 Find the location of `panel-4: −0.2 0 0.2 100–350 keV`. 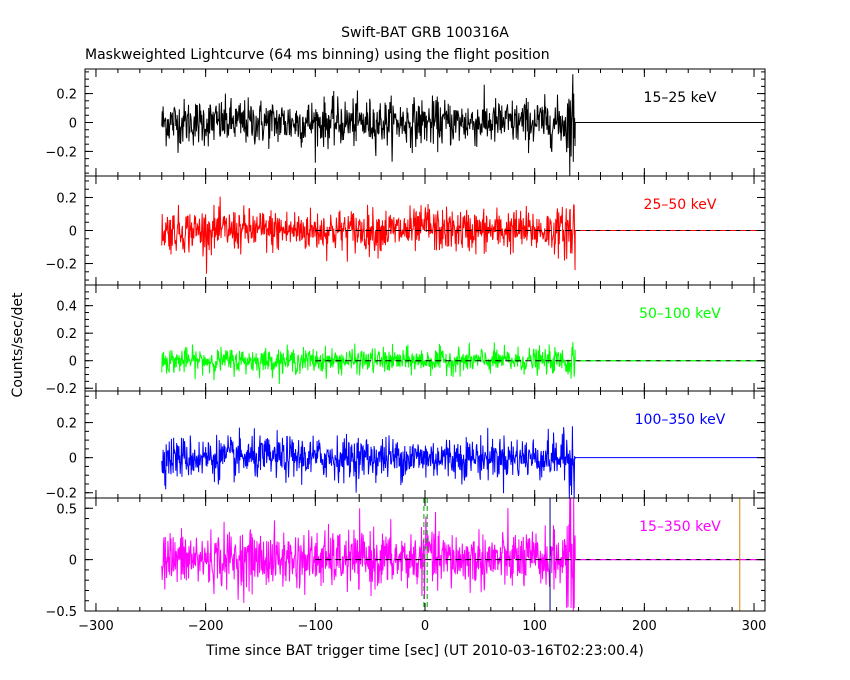

panel-4: −0.2 0 0.2 100–350 keV is located at coordinates (405, 446).